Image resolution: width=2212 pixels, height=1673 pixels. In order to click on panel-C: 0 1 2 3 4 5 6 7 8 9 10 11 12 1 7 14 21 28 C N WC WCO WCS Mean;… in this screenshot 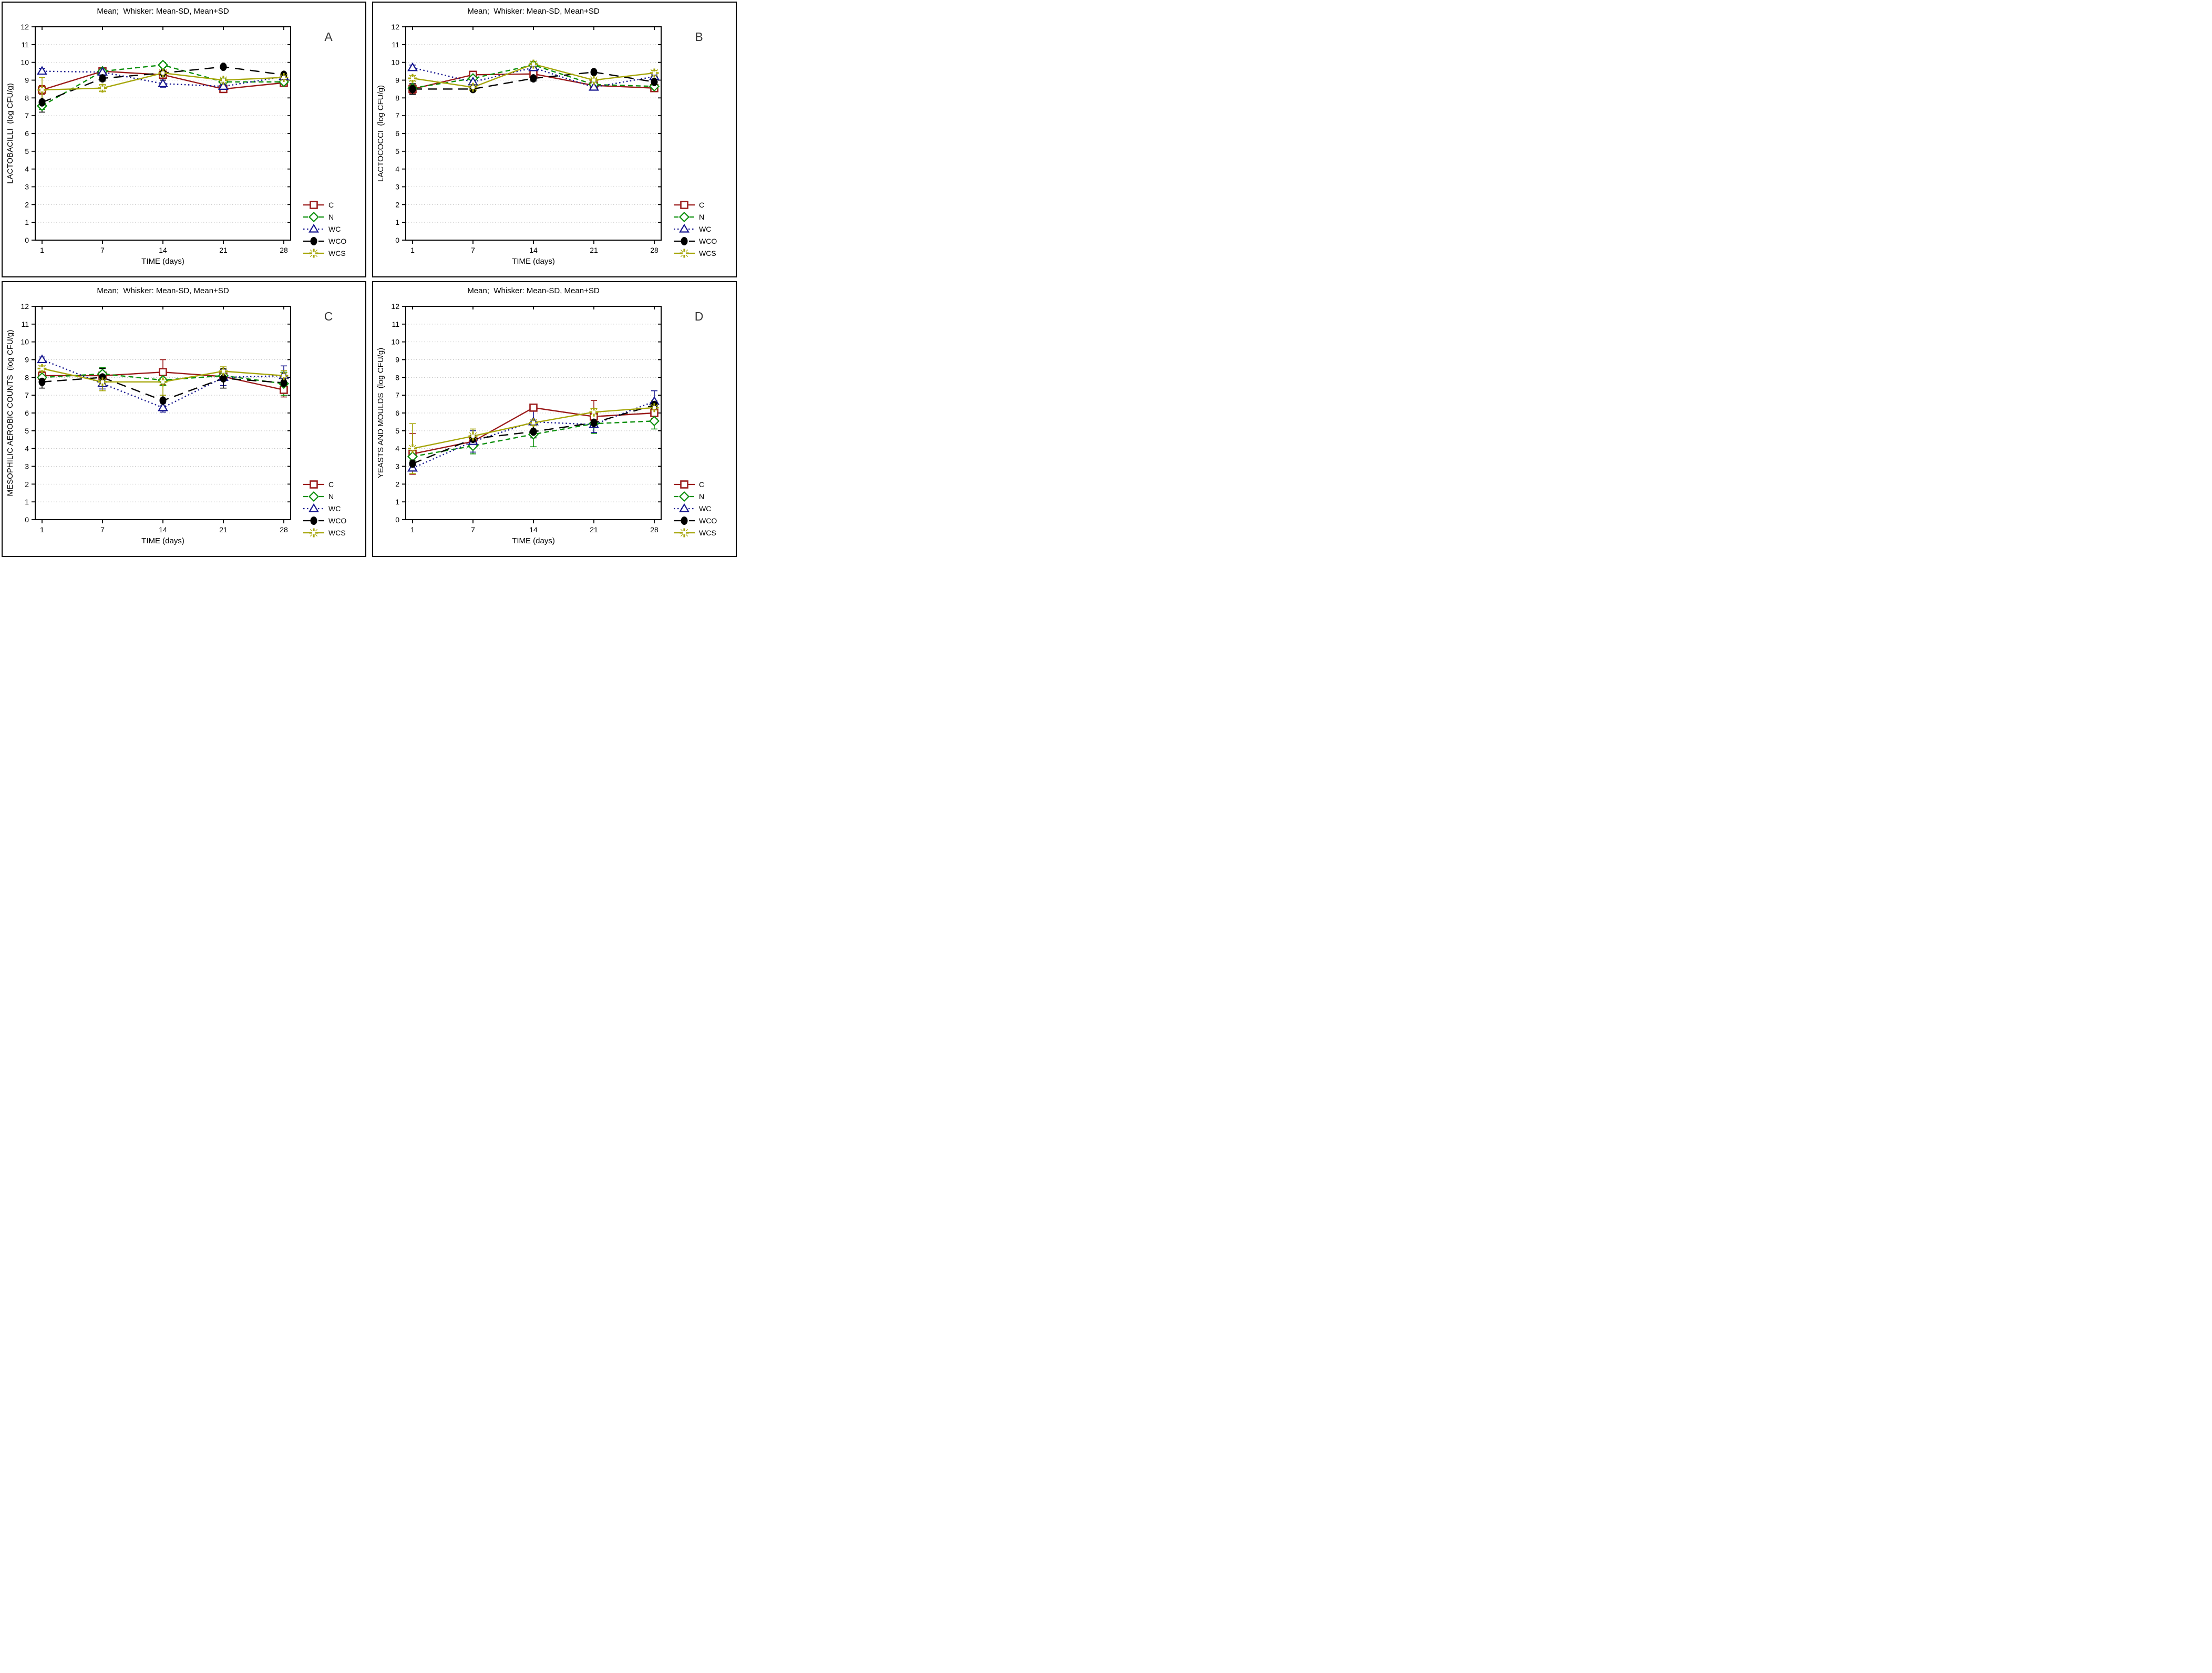, I will do `click(184, 419)`.